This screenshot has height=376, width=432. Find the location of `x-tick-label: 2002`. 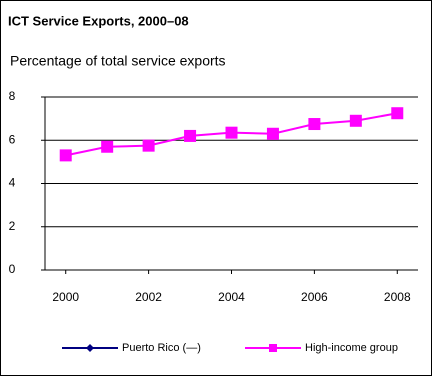

x-tick-label: 2002 is located at coordinates (148, 297).